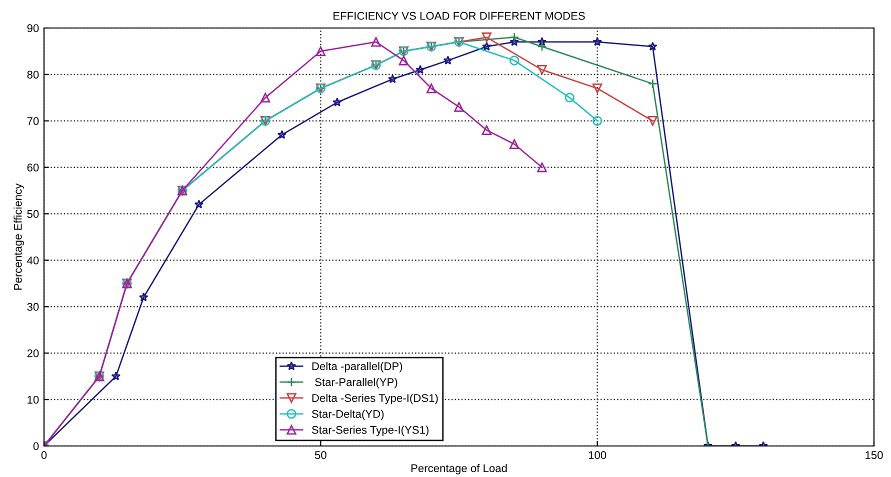  Describe the element at coordinates (33, 214) in the screenshot. I see `y-tick-label: 50` at that location.